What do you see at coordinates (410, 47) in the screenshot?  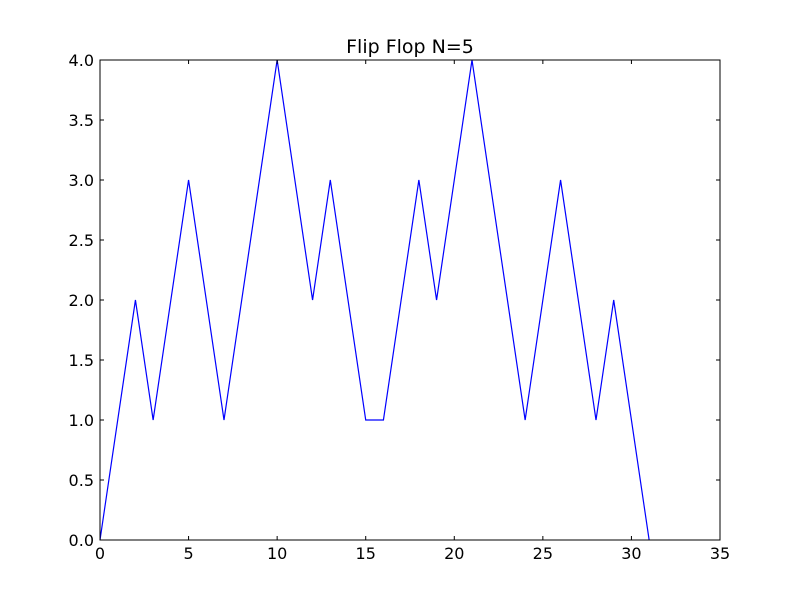 I see `chart-title: Flip Flop N=5` at bounding box center [410, 47].